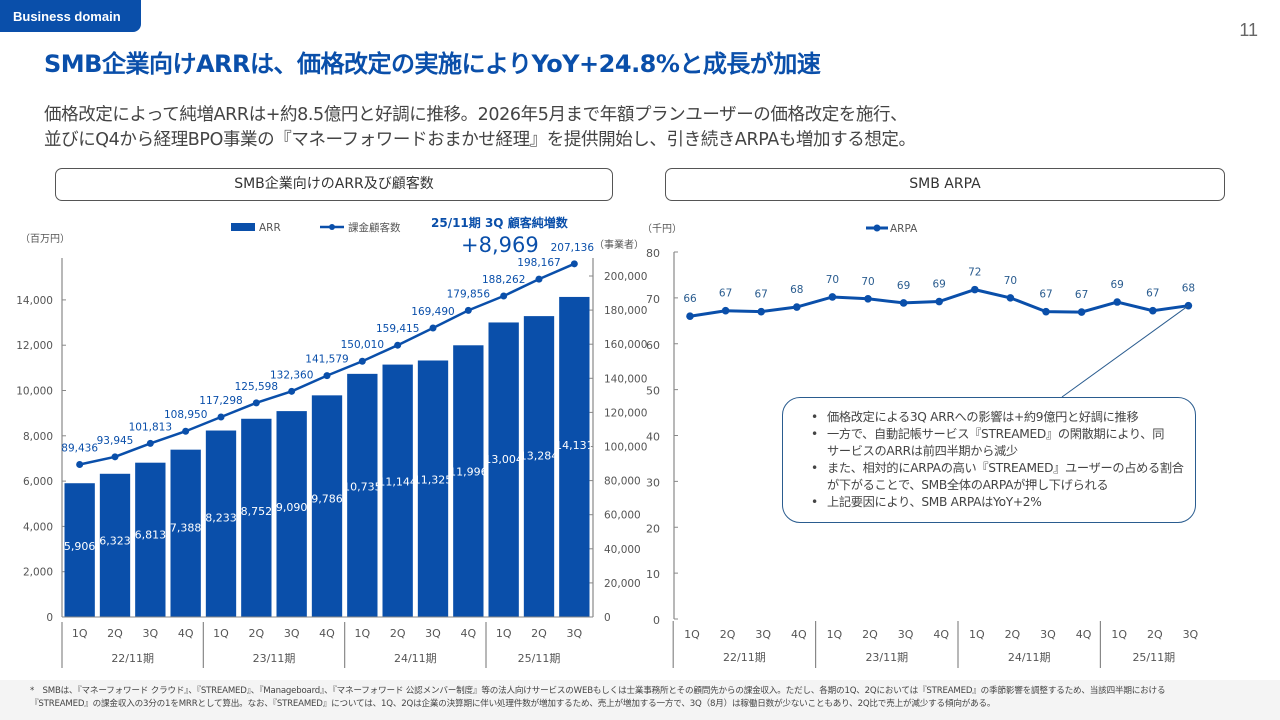 This screenshot has width=1280, height=720. I want to click on group-label: 24/11期, so click(415, 658).